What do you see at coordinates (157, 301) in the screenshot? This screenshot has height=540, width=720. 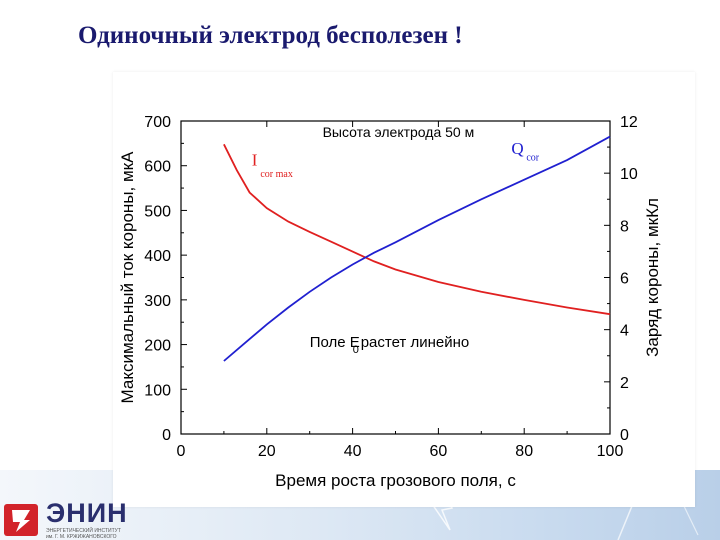 I see `y-left-tick-label: 300` at bounding box center [157, 301].